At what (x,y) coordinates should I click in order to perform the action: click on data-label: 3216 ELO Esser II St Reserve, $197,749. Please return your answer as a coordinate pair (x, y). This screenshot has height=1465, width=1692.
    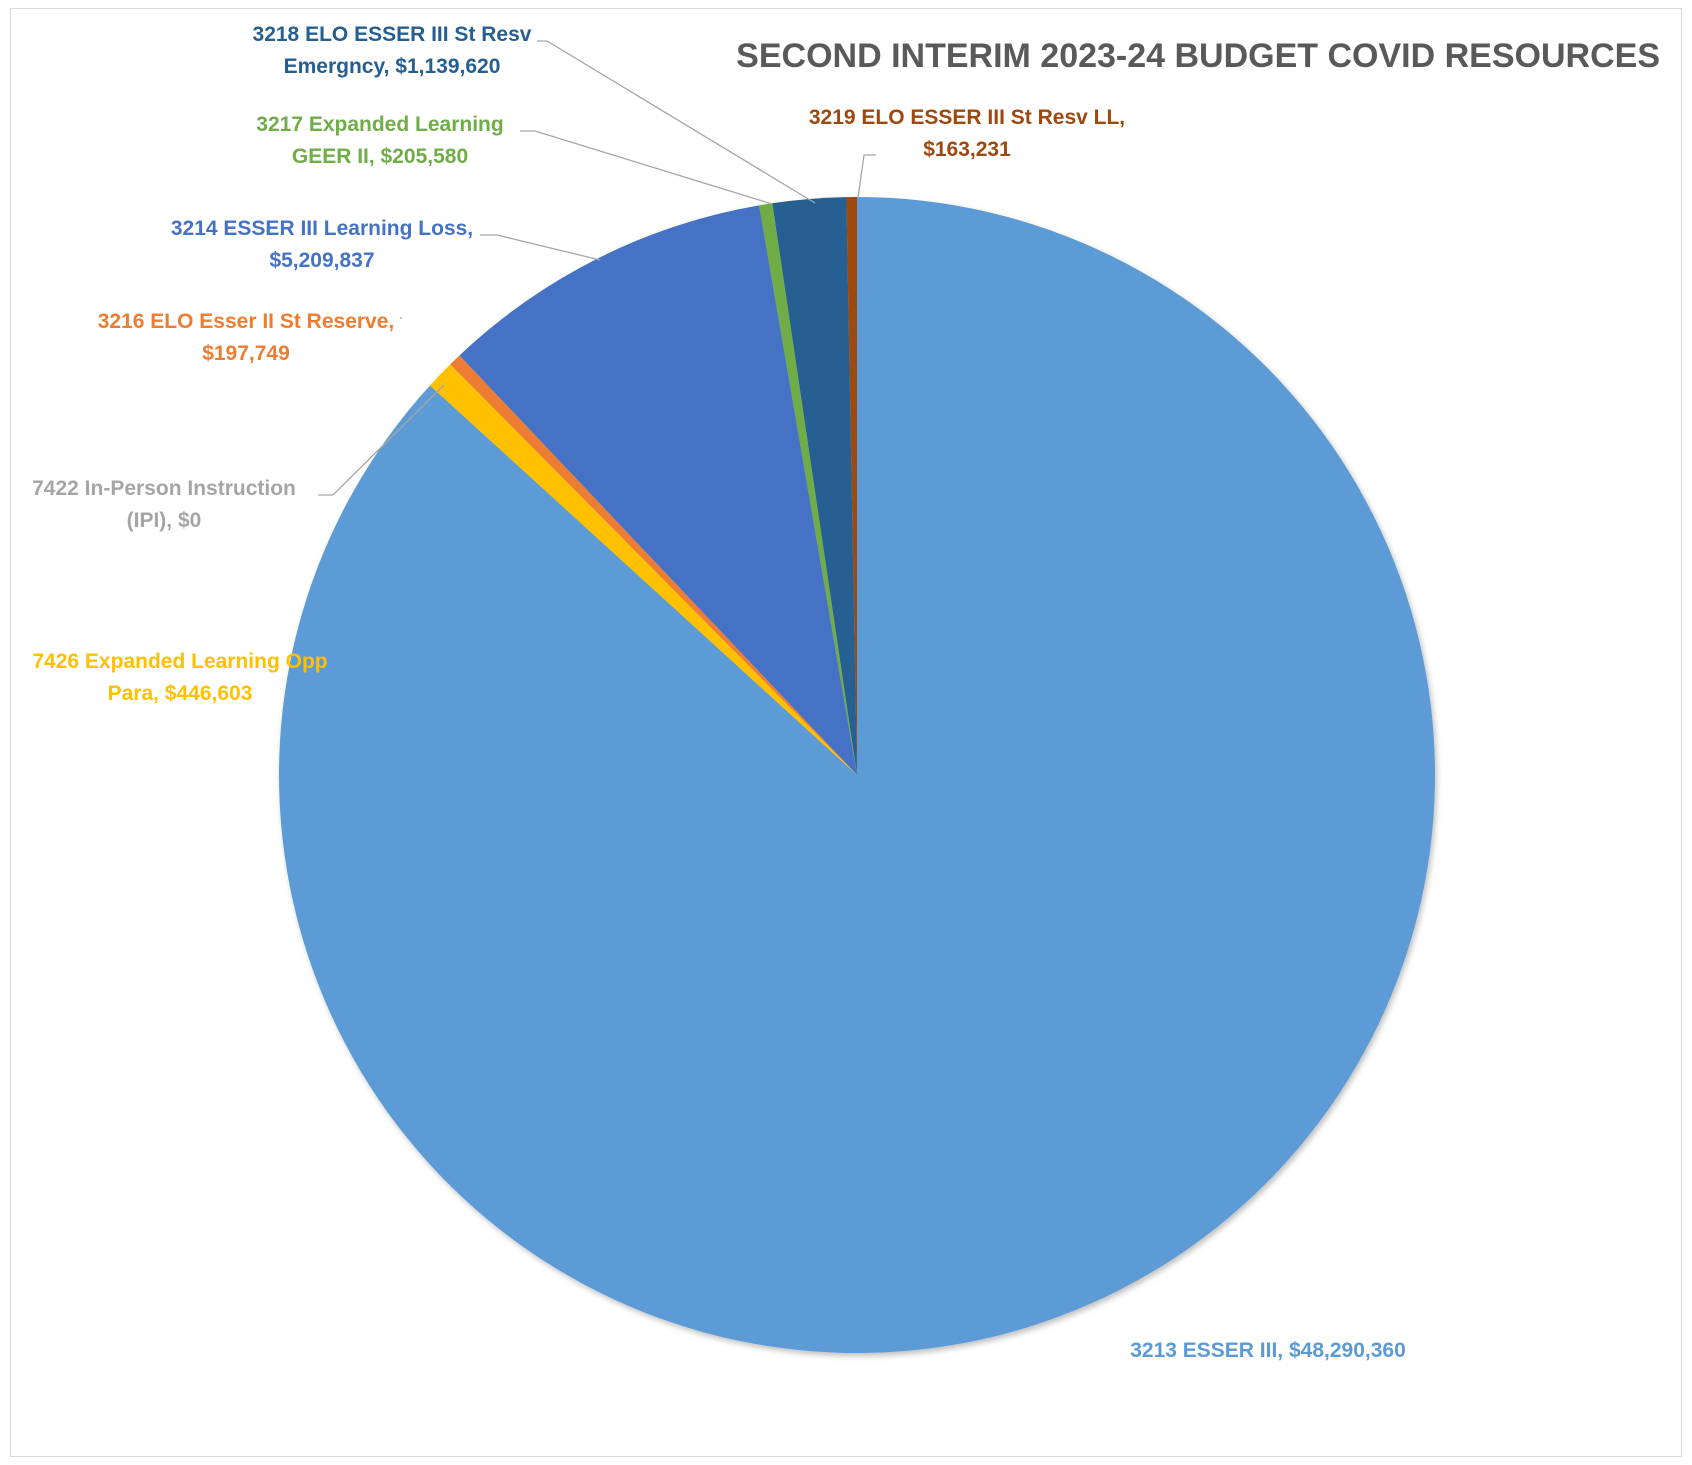
    Looking at the image, I should click on (246, 337).